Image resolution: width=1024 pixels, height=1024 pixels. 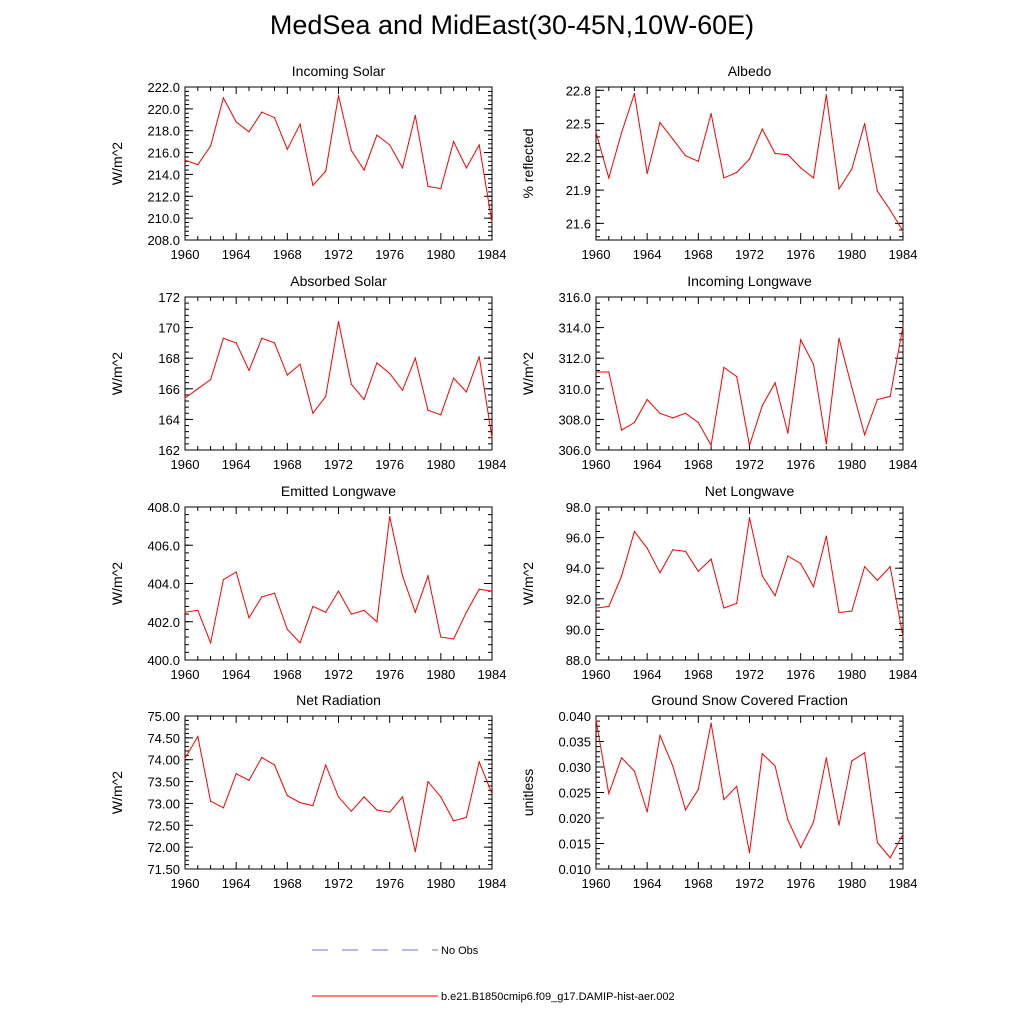 What do you see at coordinates (578, 157) in the screenshot?
I see `y-tick-label: 22.2` at bounding box center [578, 157].